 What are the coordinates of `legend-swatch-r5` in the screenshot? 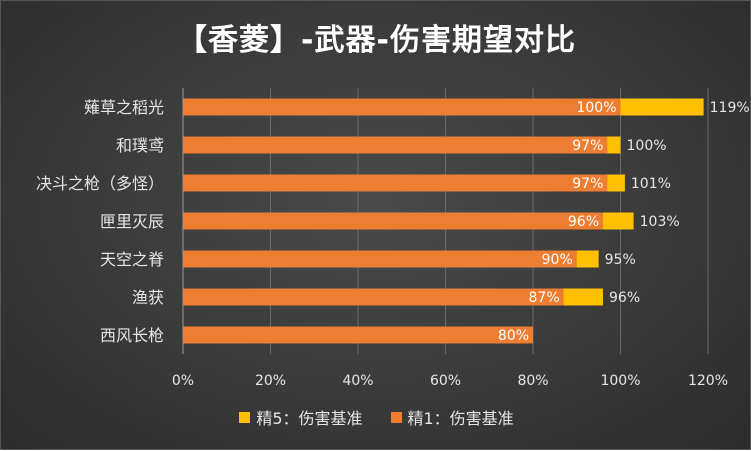 It's located at (245, 417).